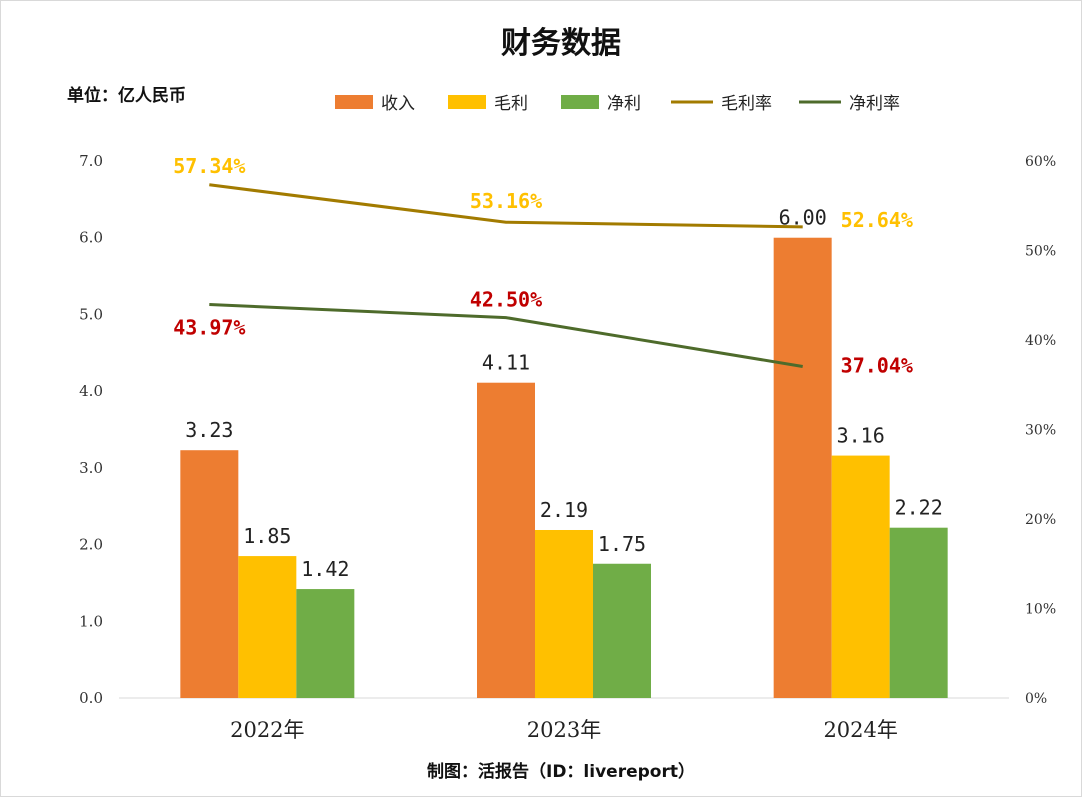  Describe the element at coordinates (861, 436) in the screenshot. I see `bar-value-label: 3.16` at that location.